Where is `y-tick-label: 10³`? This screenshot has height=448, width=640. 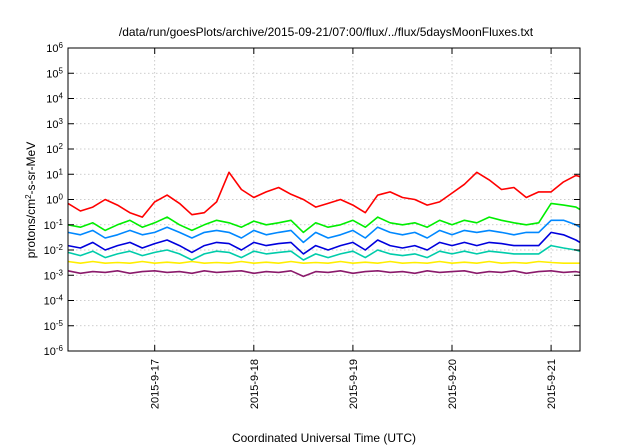
y-tick-label: 10³ is located at coordinates (54, 123).